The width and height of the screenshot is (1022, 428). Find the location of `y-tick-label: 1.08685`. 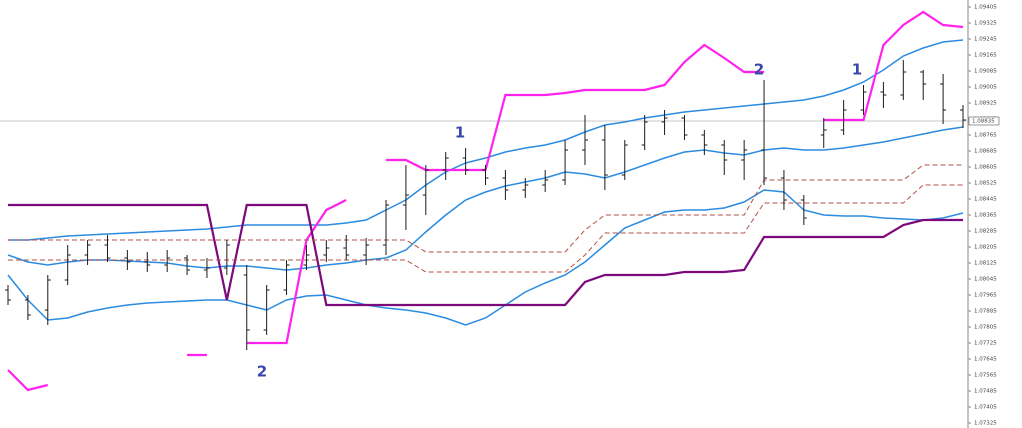

y-tick-label: 1.08685 is located at coordinates (985, 152).